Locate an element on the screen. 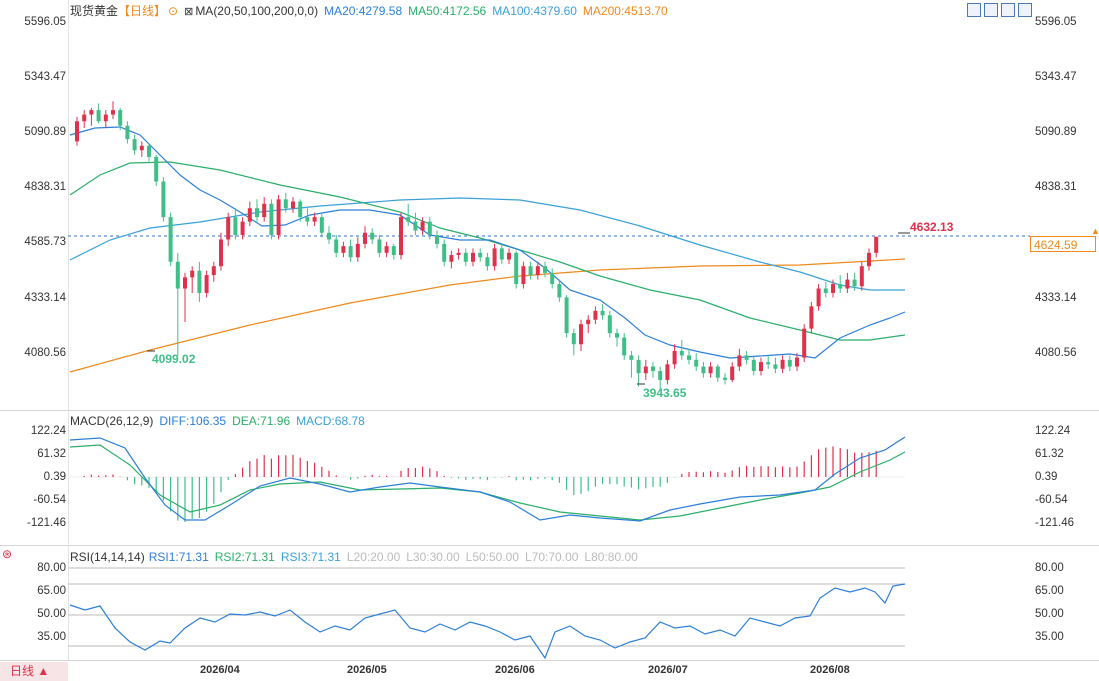  macd-tick: 122.24 is located at coordinates (1053, 431).